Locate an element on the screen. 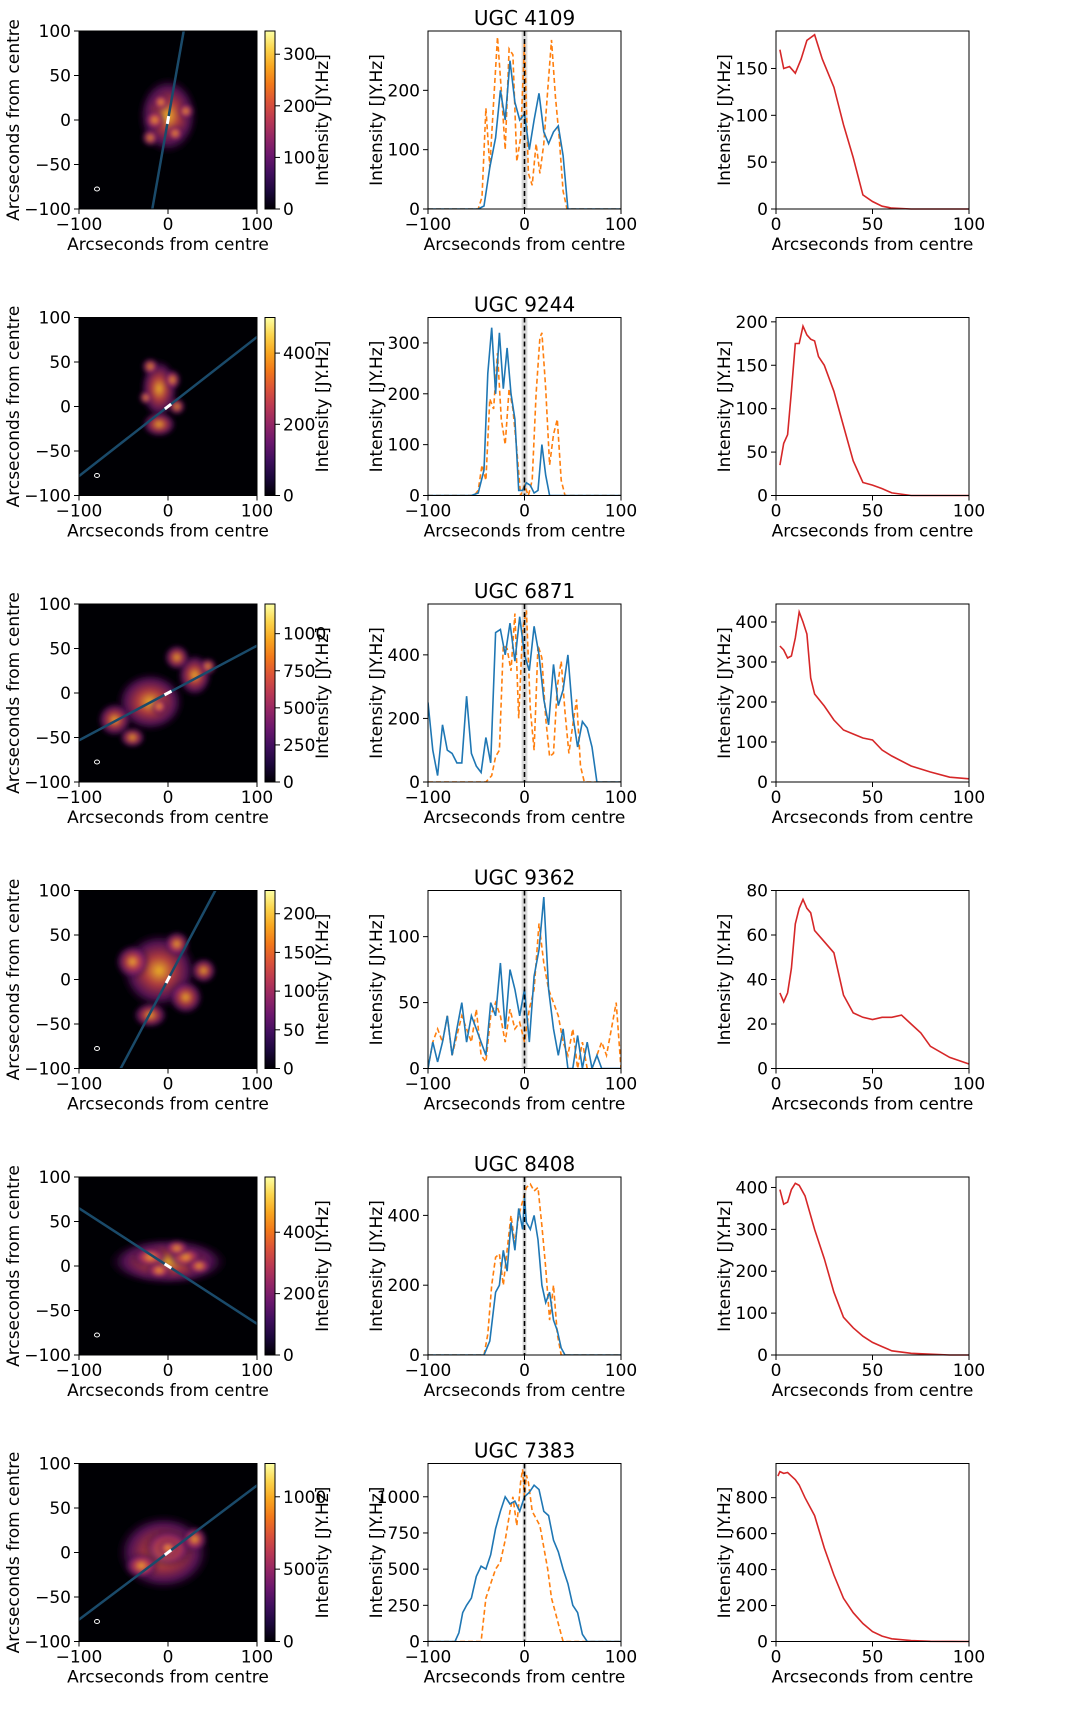 The height and width of the screenshot is (1710, 1082). profile-title: UGC 9362 is located at coordinates (524, 878).